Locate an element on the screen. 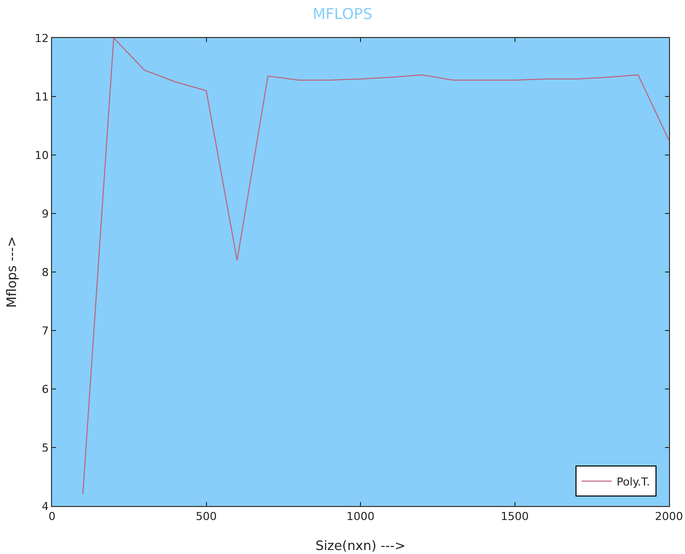 This screenshot has height=554, width=685. x-axis-title: Size(nxn) ---> is located at coordinates (360, 546).